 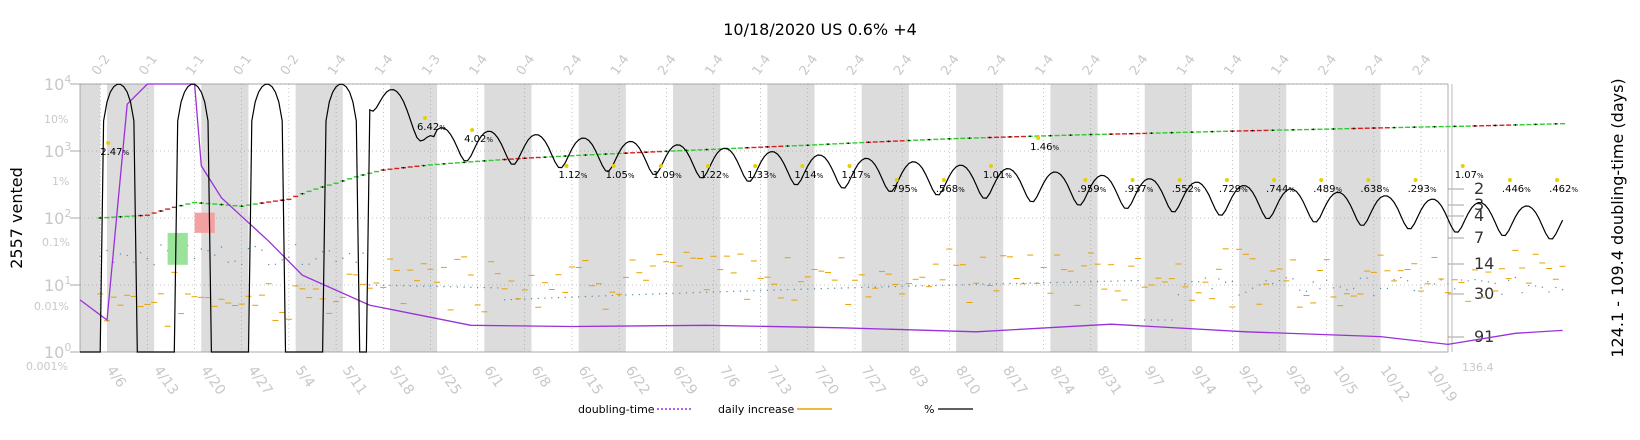 I want to click on pct-label-4: 1.05%, so click(x=620, y=175).